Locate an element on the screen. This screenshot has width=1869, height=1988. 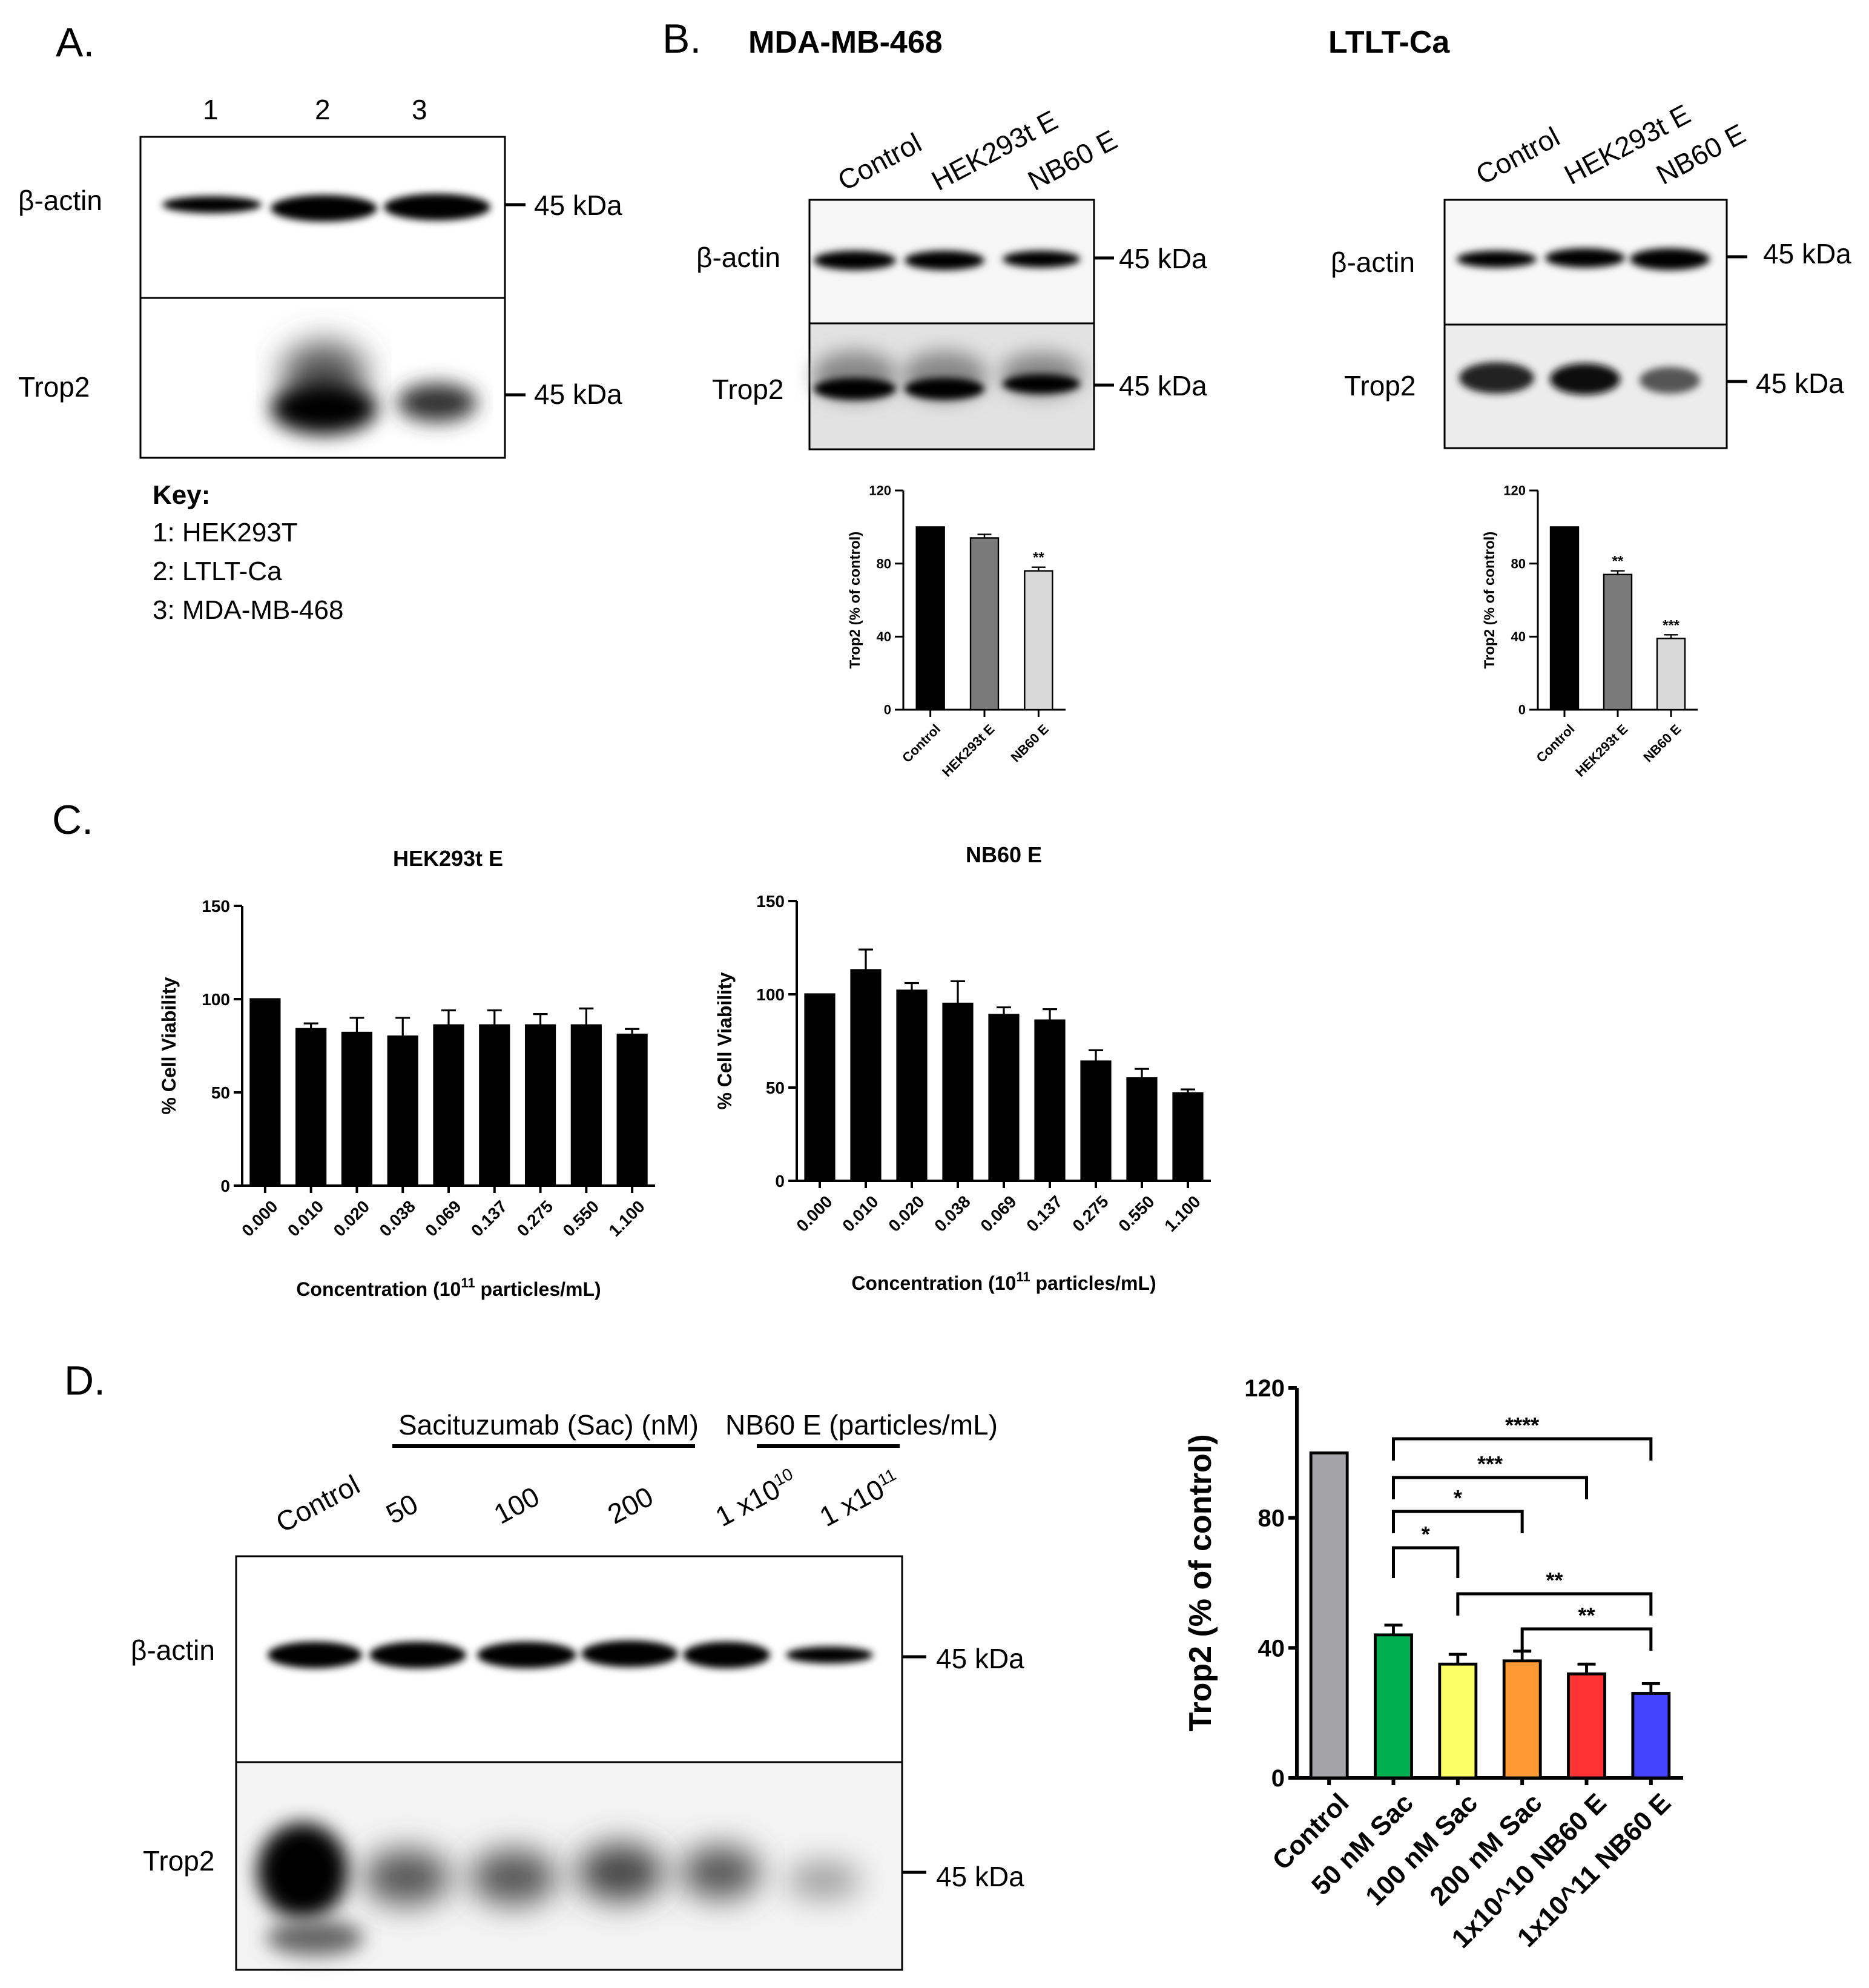
panel-b-mda-title: MDA-MB-468 is located at coordinates (845, 42).